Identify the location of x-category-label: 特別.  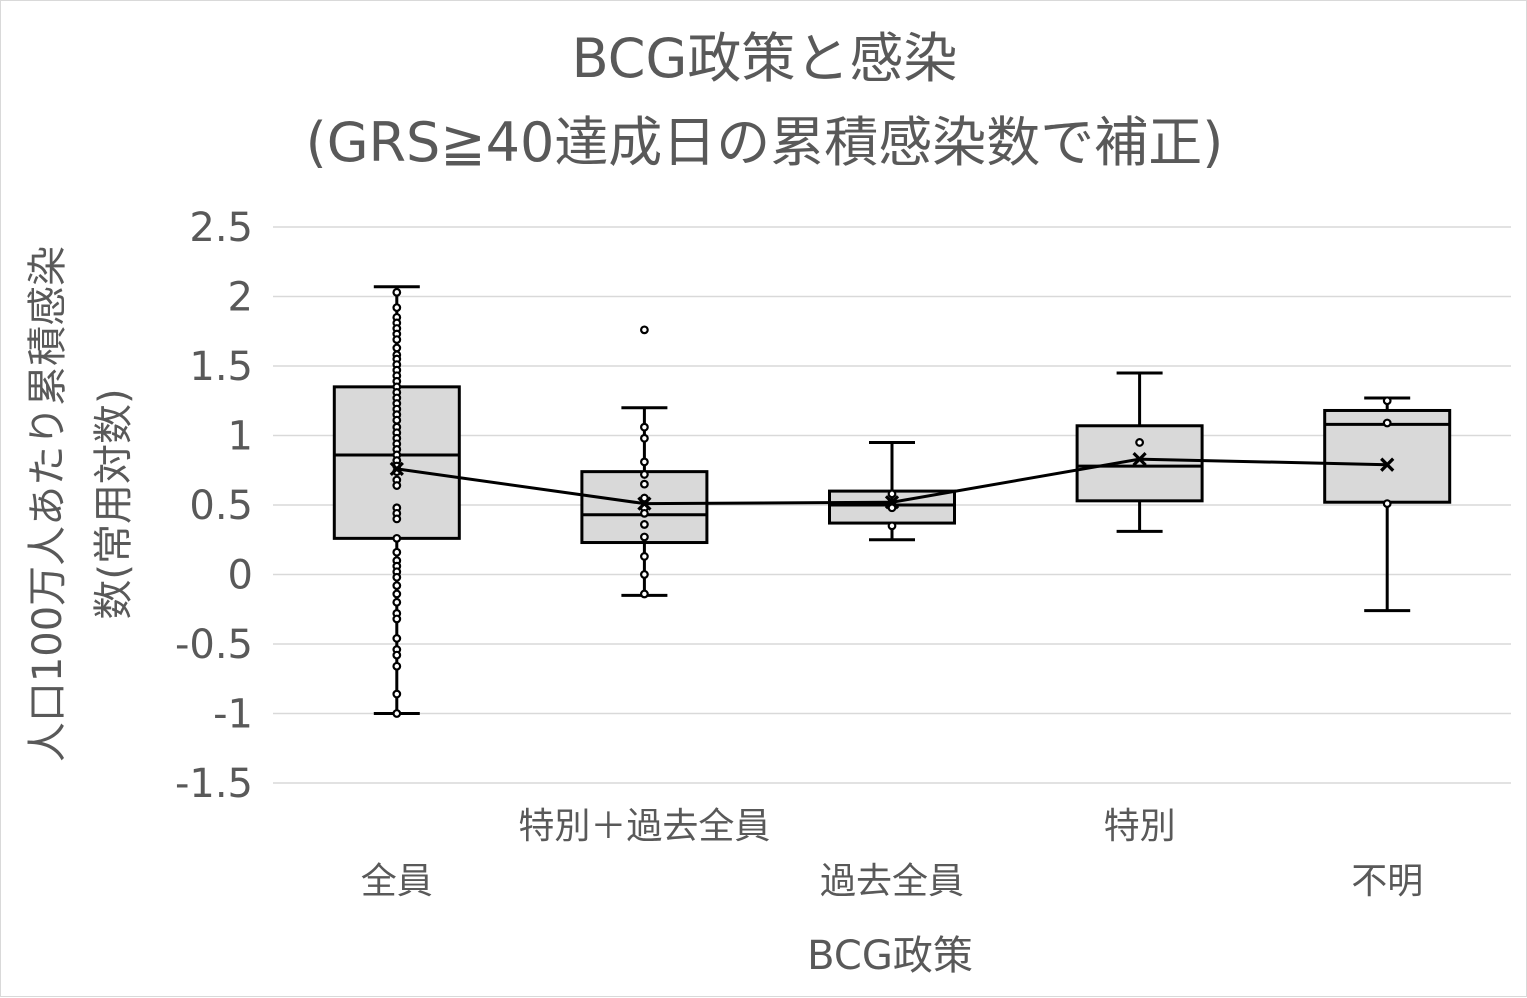
(1140, 826).